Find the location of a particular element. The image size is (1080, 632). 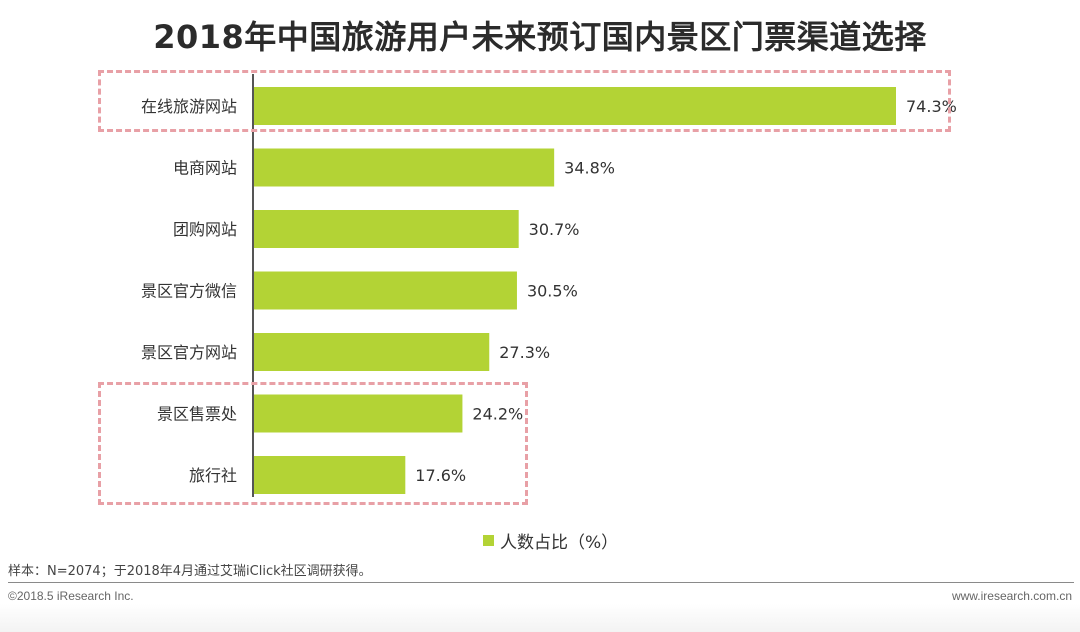

legend-label: 人数占比（%） is located at coordinates (559, 543).